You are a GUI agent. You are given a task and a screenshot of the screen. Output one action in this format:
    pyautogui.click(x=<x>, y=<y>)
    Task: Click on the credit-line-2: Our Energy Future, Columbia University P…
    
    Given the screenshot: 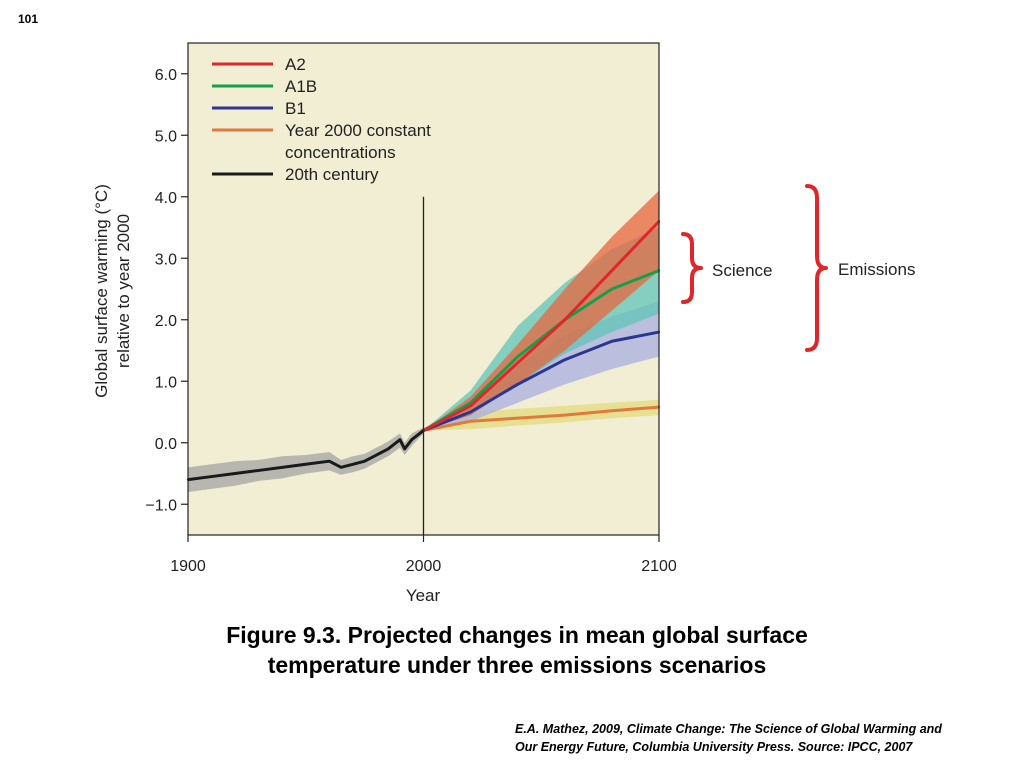 What is the action you would take?
    pyautogui.click(x=714, y=747)
    